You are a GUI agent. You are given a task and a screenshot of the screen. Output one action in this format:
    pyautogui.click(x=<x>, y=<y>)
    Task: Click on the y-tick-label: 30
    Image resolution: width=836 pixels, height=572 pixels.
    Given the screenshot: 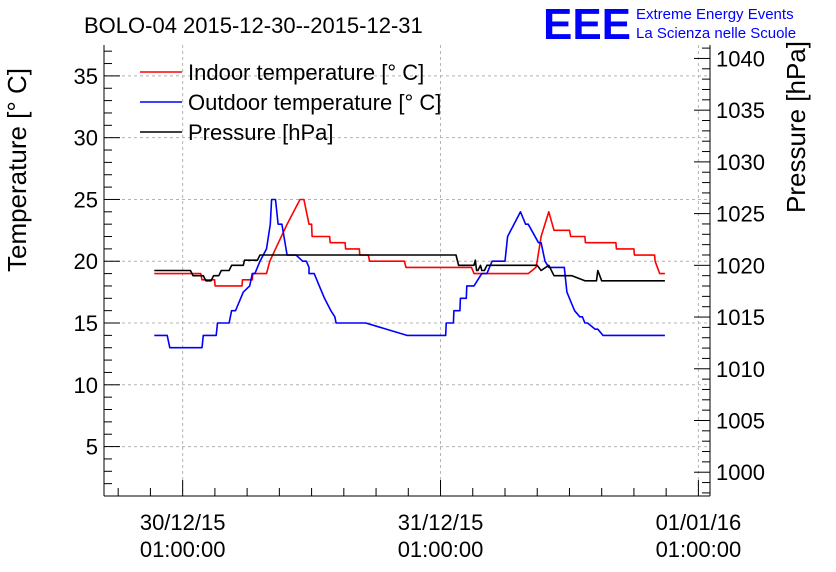 What is the action you would take?
    pyautogui.click(x=86, y=138)
    